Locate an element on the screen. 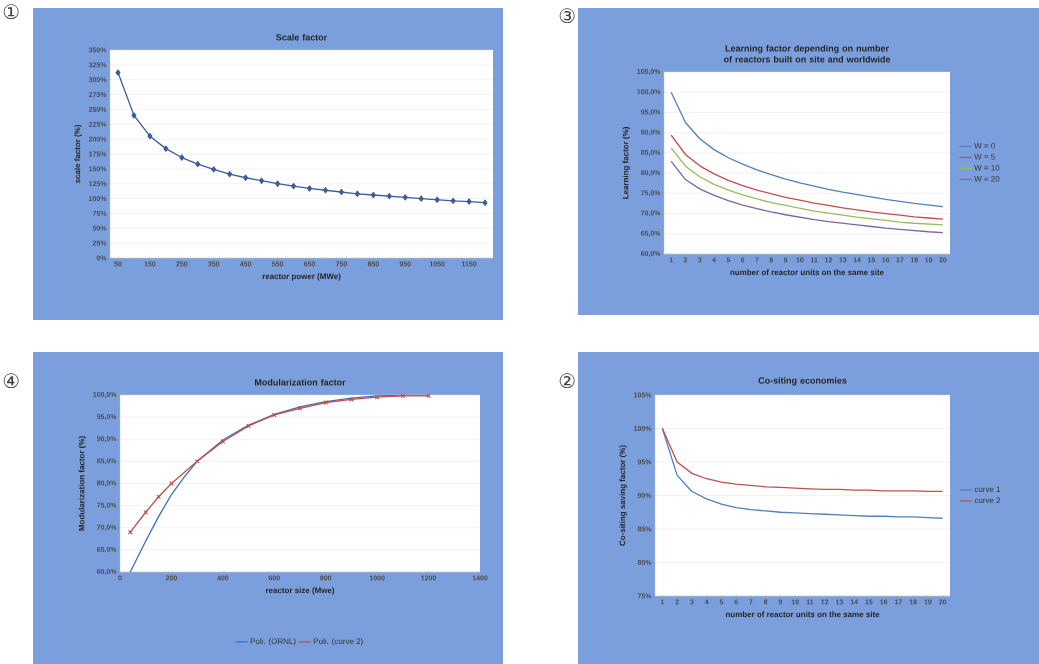 The image size is (1039, 664). text: ① is located at coordinates (11, 12).